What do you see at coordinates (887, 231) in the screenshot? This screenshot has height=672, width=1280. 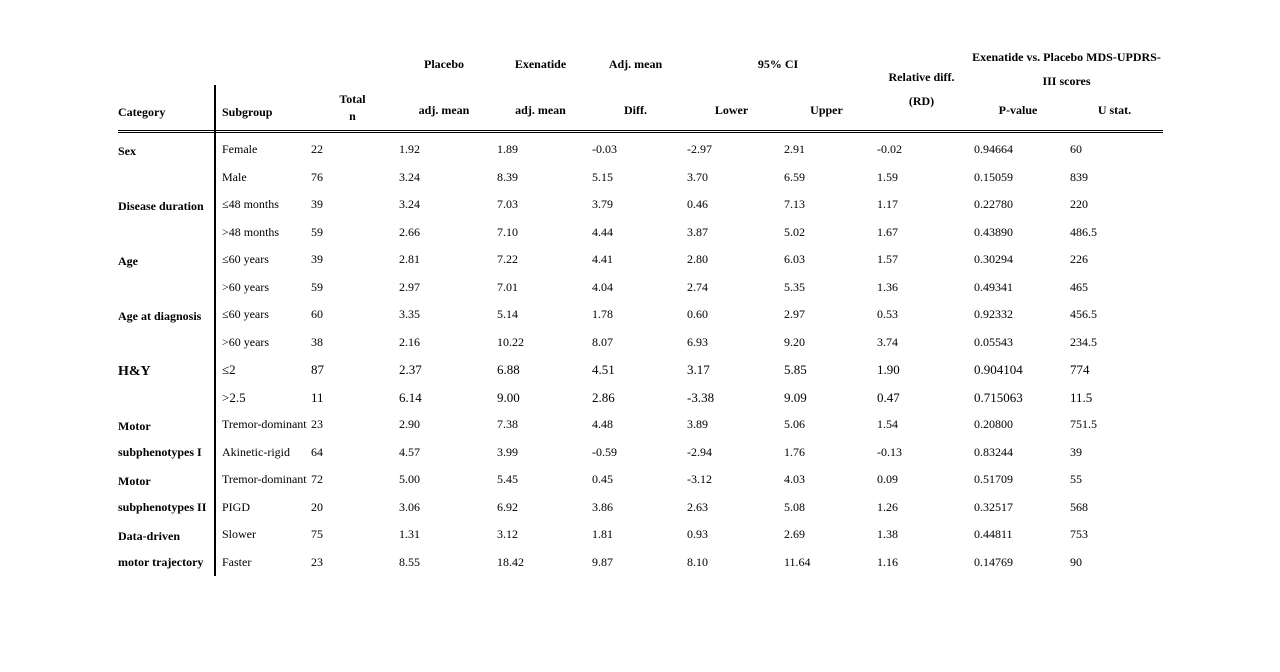 I see `value-cell: 1.67` at bounding box center [887, 231].